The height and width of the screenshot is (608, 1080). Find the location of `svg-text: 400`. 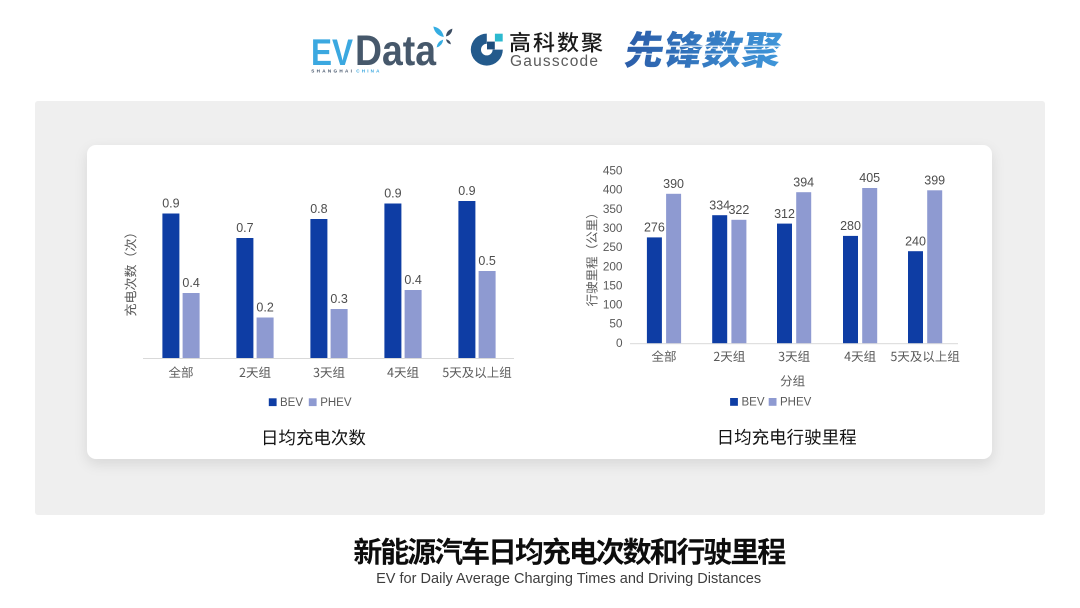

svg-text: 400 is located at coordinates (613, 190).